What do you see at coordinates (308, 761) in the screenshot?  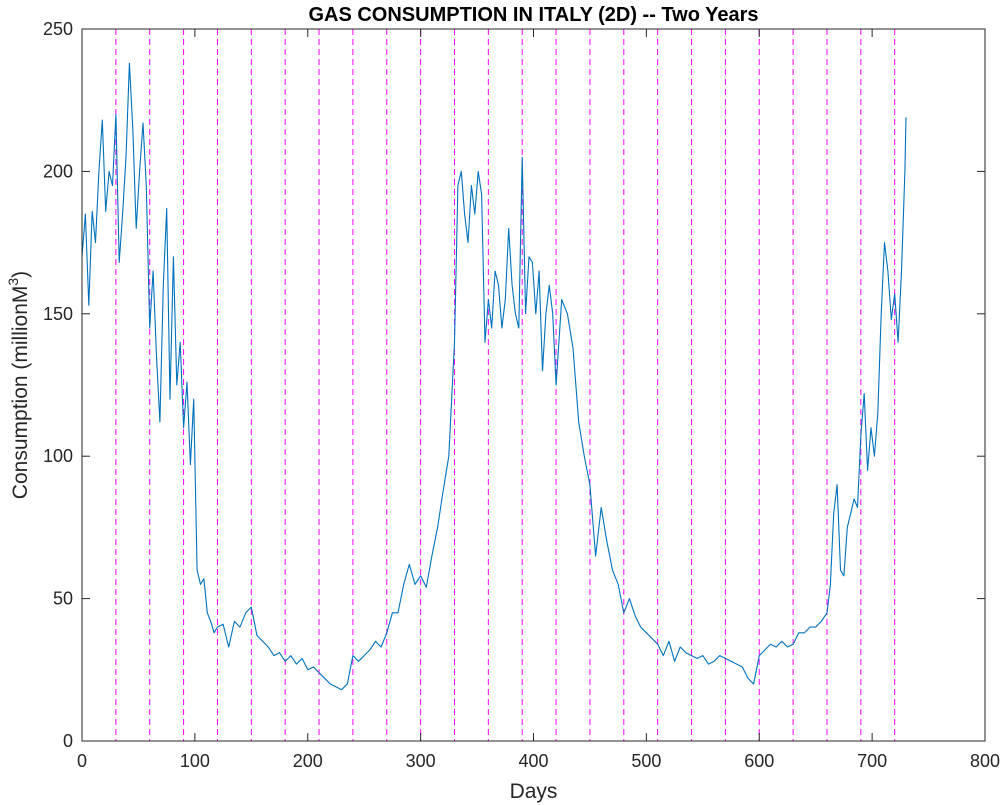 I see `x-tick-label: 200` at bounding box center [308, 761].